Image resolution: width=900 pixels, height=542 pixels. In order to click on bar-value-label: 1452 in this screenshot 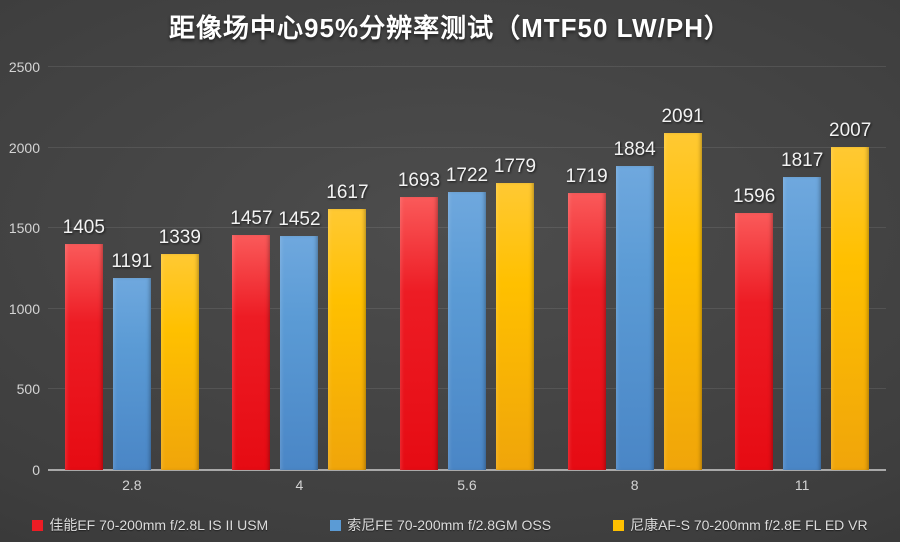, I will do `click(299, 219)`.